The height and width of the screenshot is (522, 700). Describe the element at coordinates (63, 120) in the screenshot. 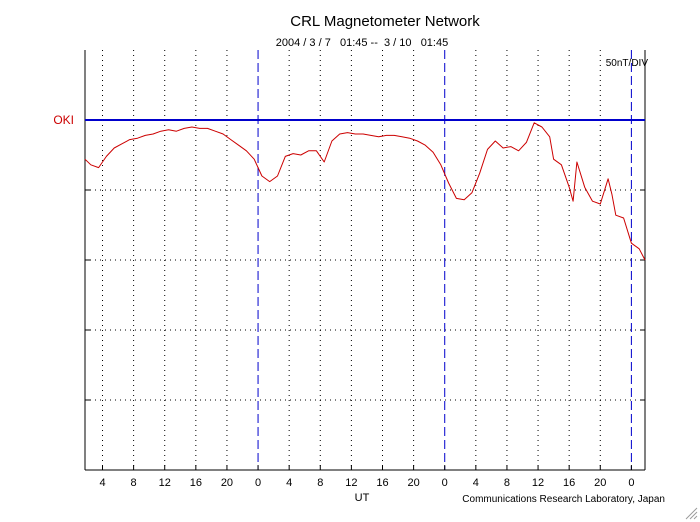

I see `series-label: OKI` at that location.